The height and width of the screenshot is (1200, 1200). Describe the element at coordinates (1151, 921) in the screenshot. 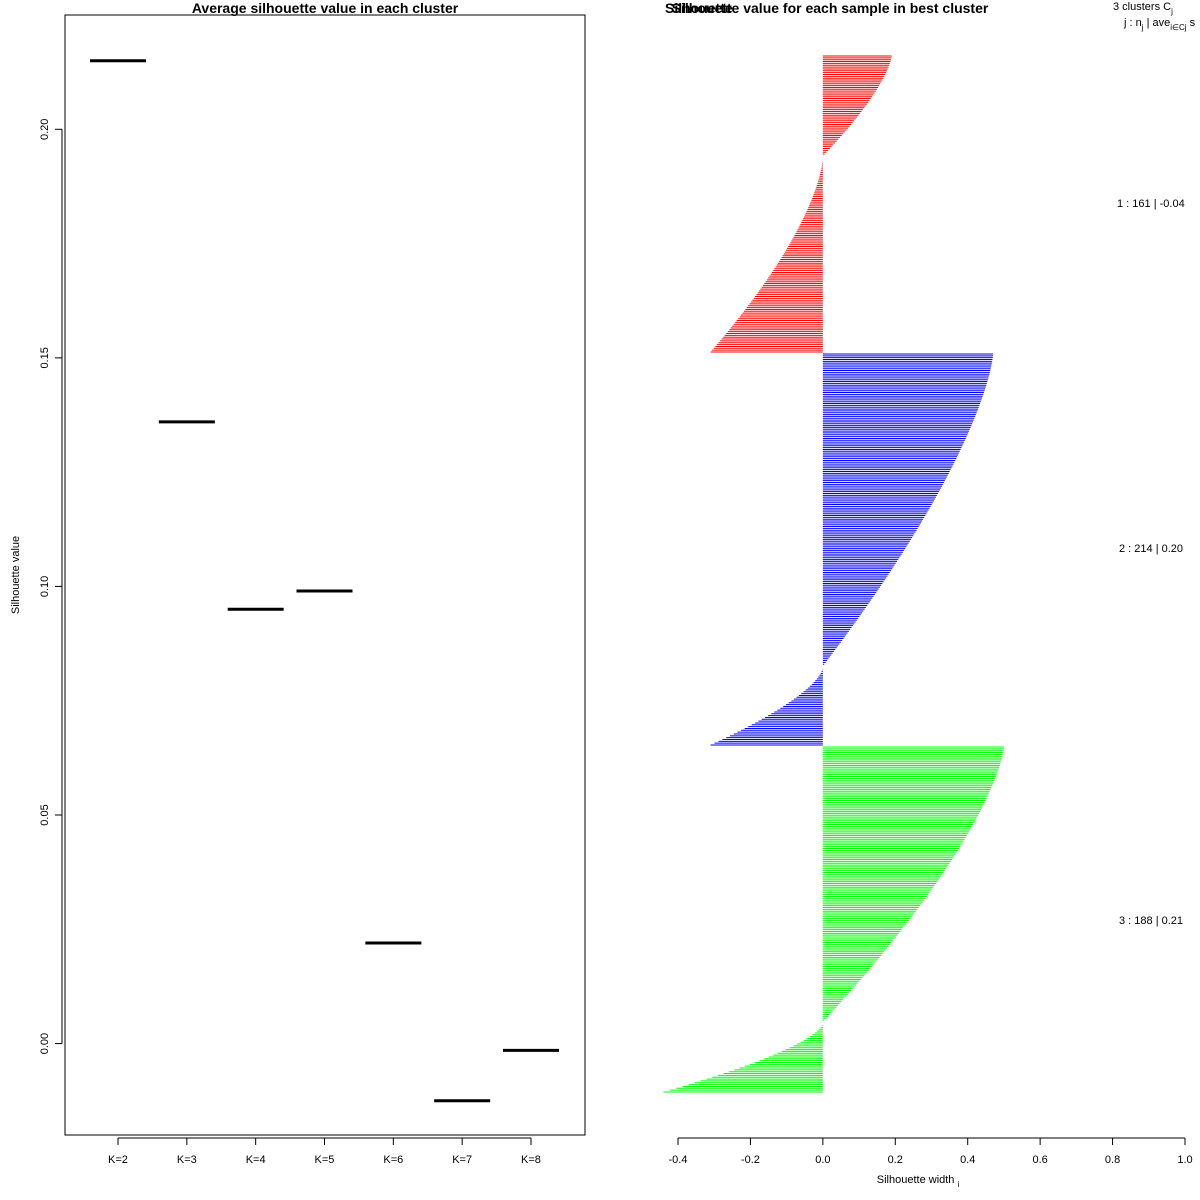

I see `legend-cluster-3: 3 : 188 | 0.21` at that location.